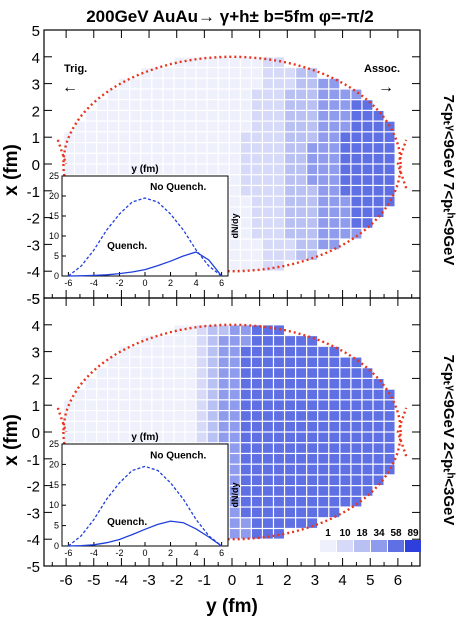 The height and width of the screenshot is (621, 463). I want to click on inset-y-tick-label: 0, so click(56, 276).